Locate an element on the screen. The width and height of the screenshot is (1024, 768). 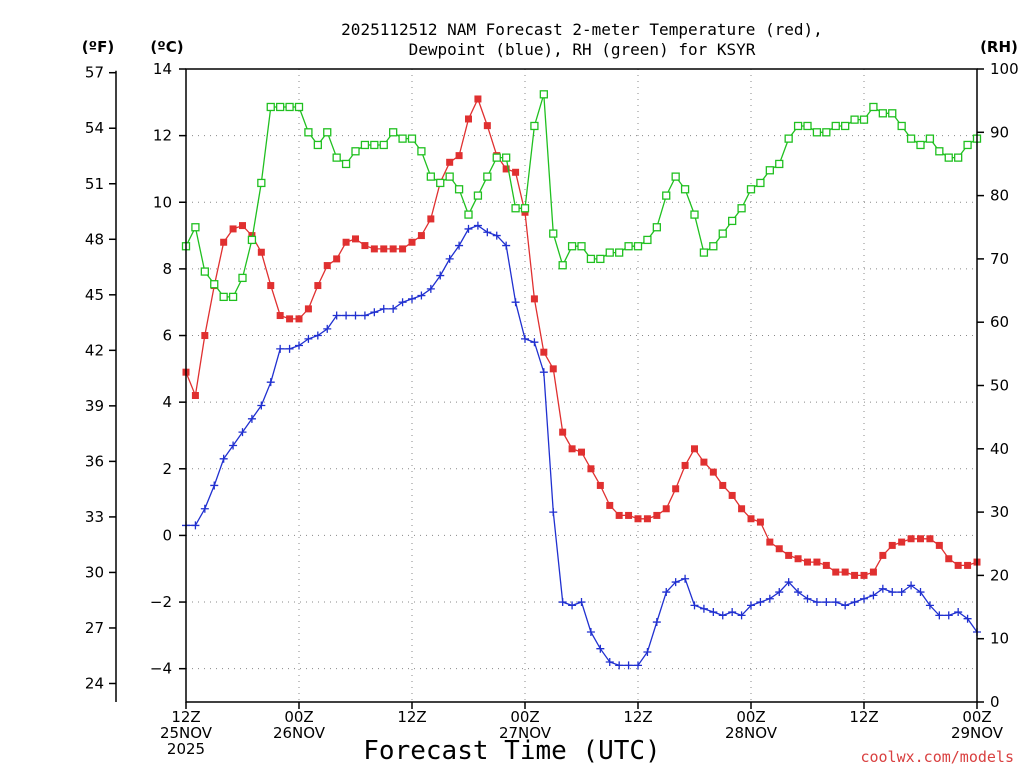
fahrenheit-tick-label: 45 is located at coordinates (94, 295).